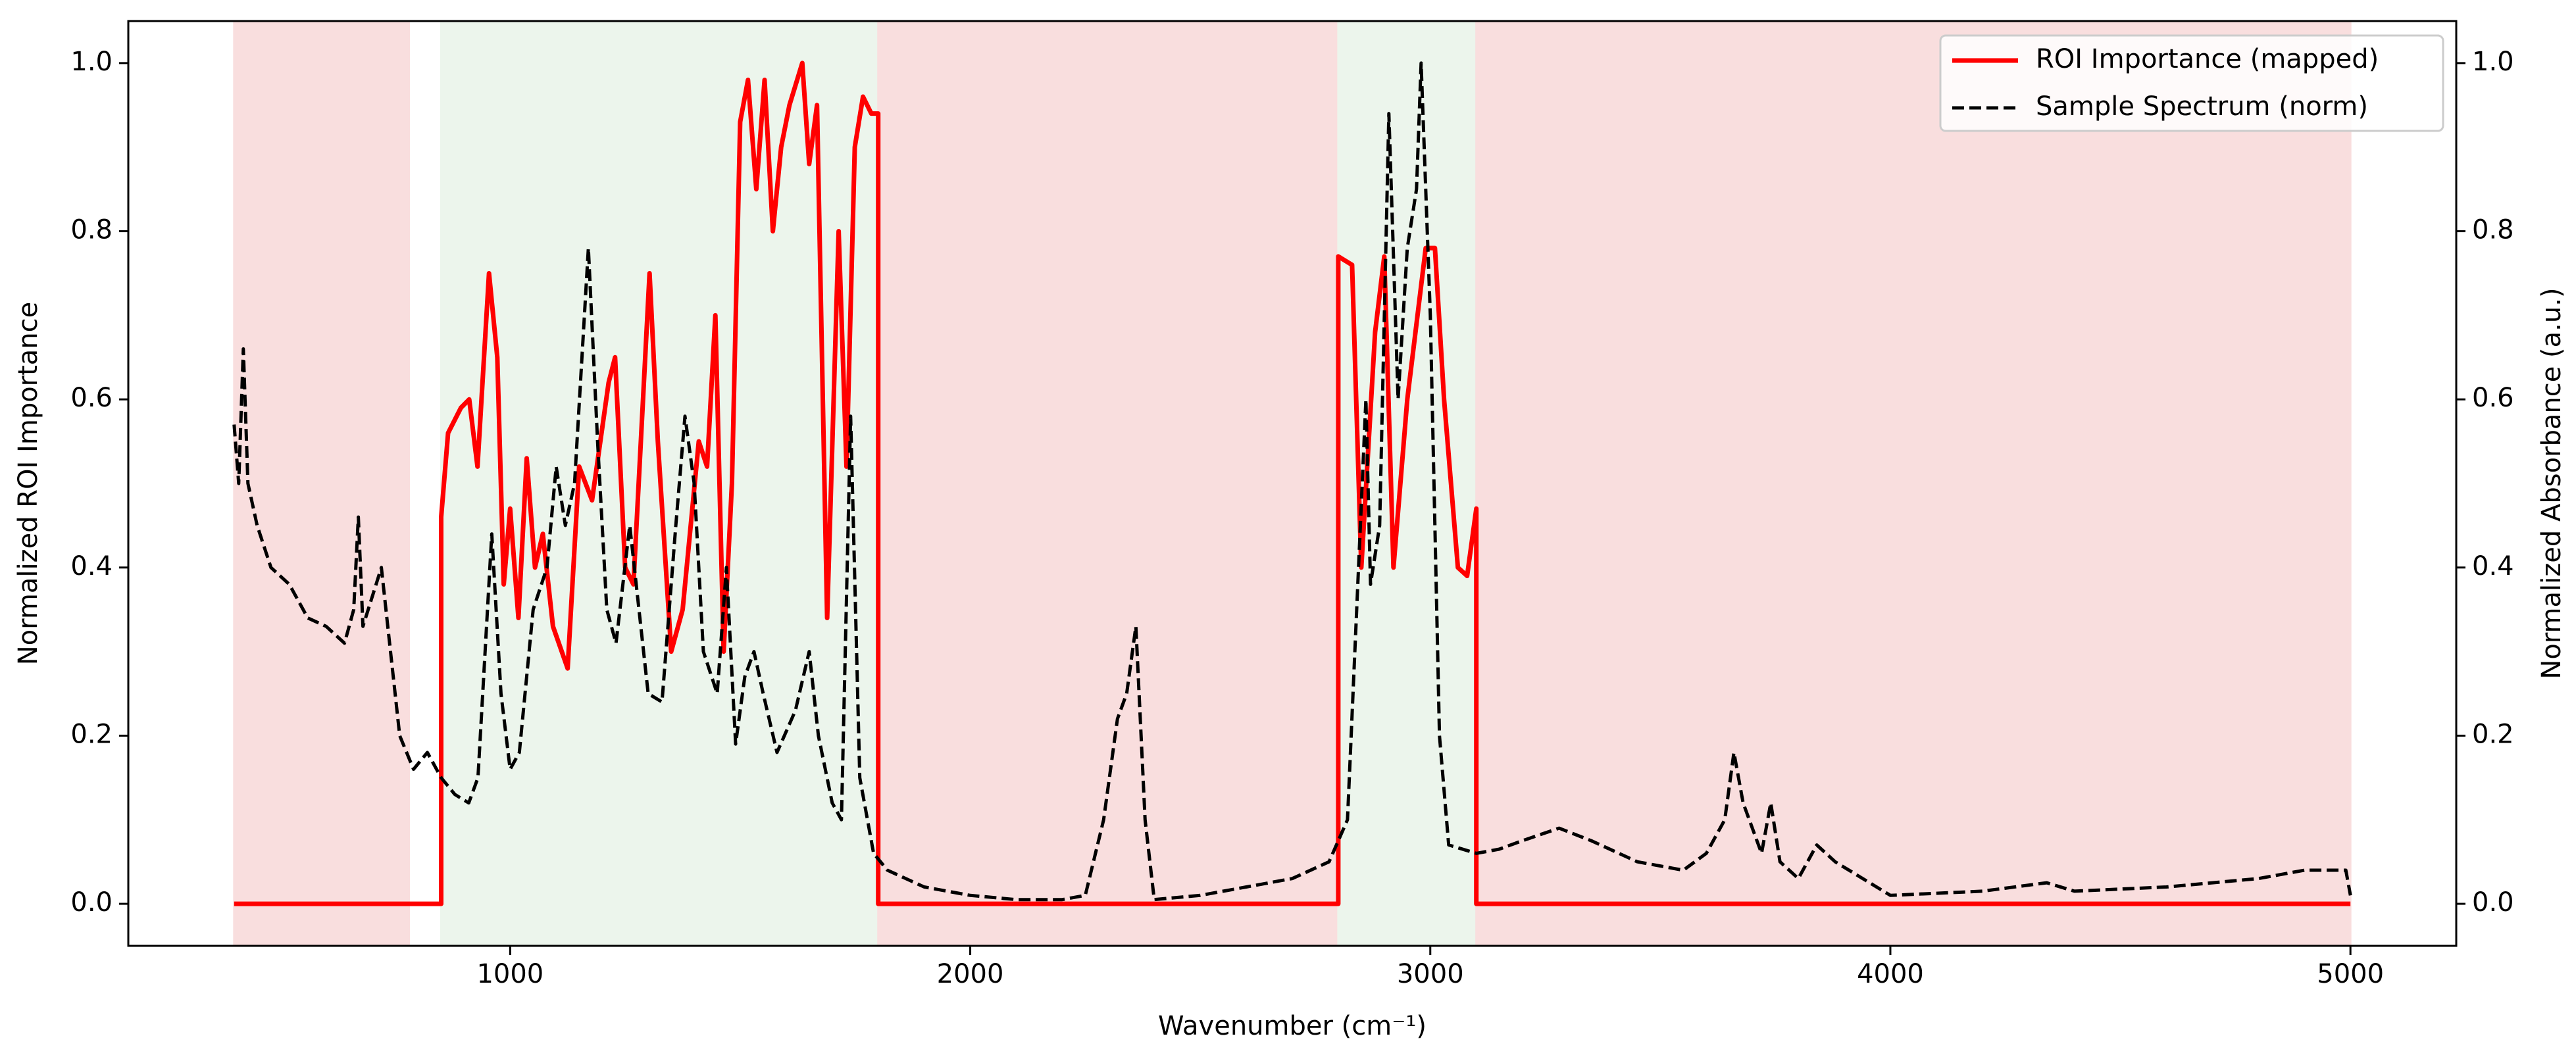 This screenshot has height=1057, width=2576. What do you see at coordinates (509, 974) in the screenshot?
I see `x-tick-label: 1000` at bounding box center [509, 974].